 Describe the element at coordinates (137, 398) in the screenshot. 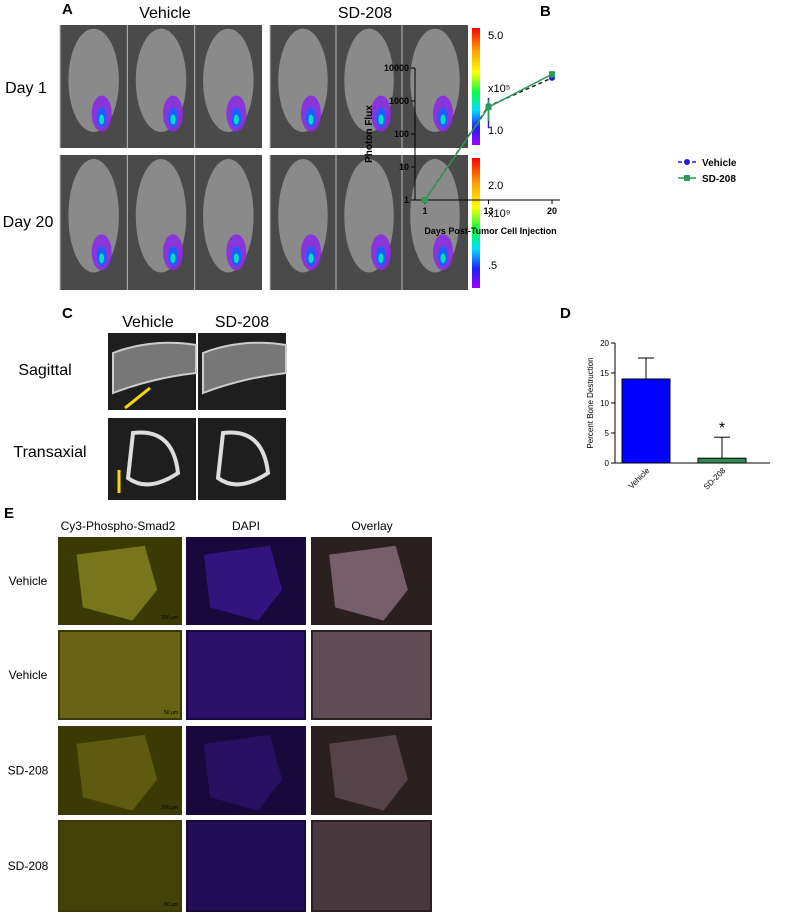

I see `arrow` at that location.